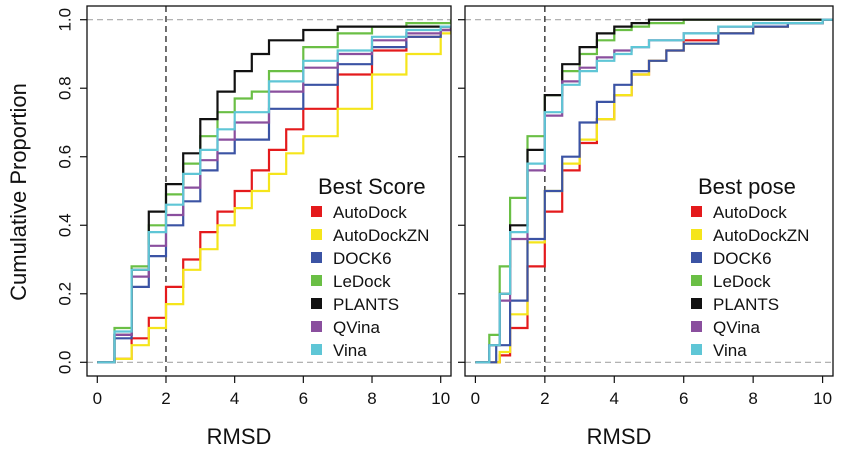 This screenshot has height=457, width=848. What do you see at coordinates (65, 362) in the screenshot?
I see `y-tick-label: 0.0` at bounding box center [65, 362].